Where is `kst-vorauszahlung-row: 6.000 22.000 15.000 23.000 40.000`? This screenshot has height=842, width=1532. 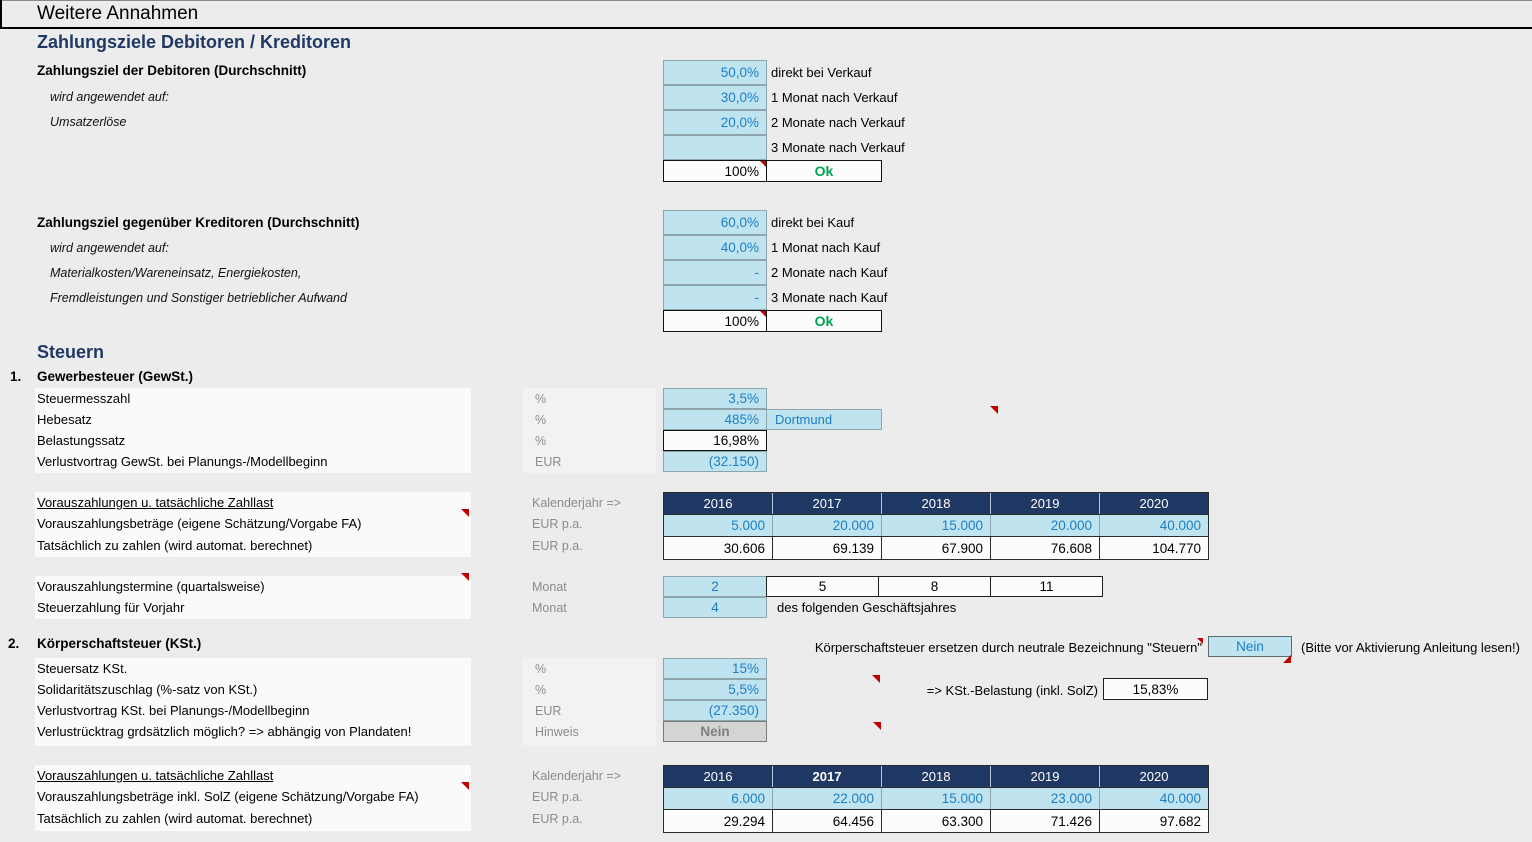 kst-vorauszahlung-row: 6.000 22.000 15.000 23.000 40.000 is located at coordinates (936, 799).